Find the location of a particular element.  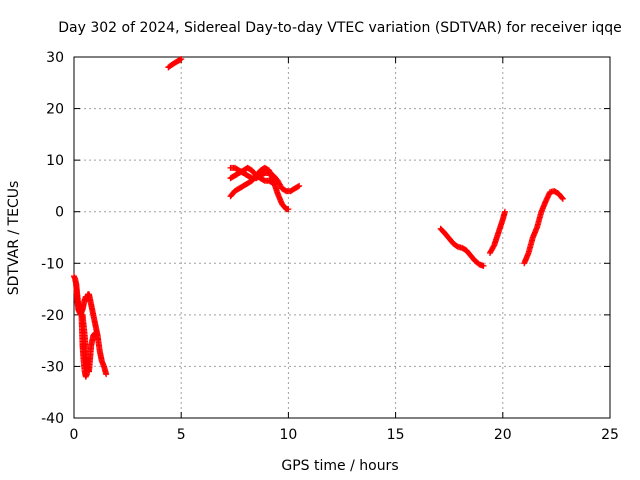

y-tick-label: 10 is located at coordinates (55, 161).